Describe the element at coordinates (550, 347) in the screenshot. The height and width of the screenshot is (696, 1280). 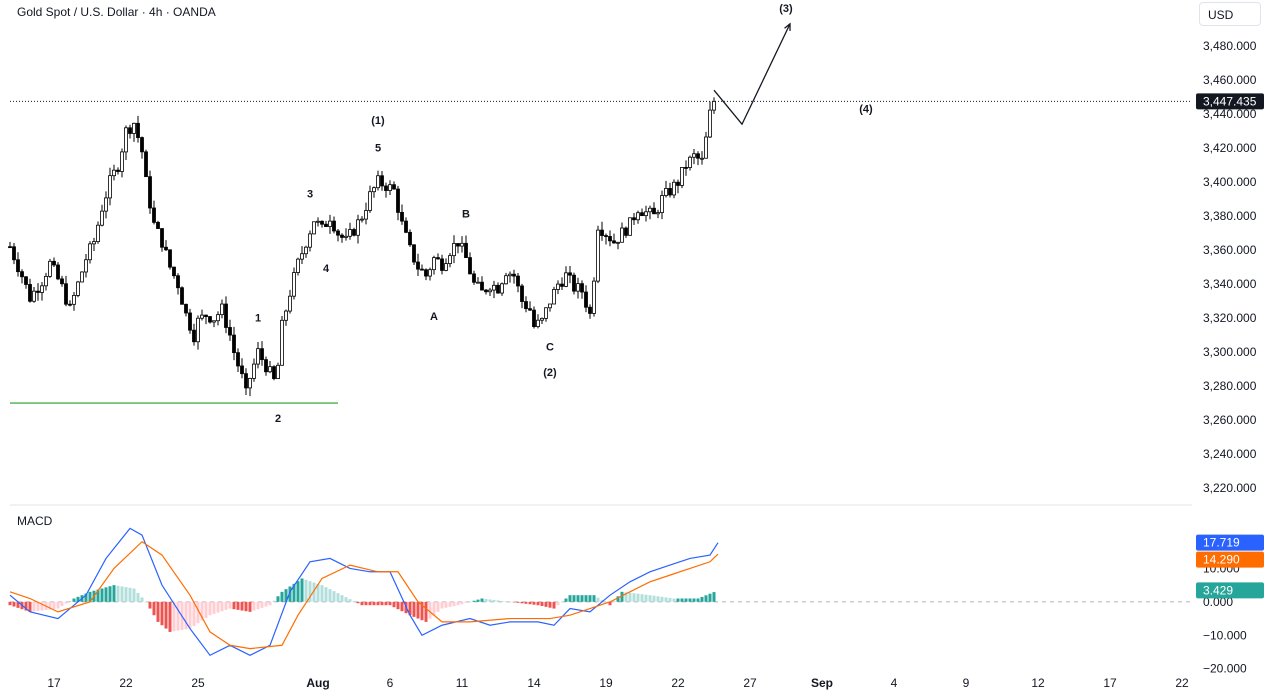
I see `wave-label: C` at that location.